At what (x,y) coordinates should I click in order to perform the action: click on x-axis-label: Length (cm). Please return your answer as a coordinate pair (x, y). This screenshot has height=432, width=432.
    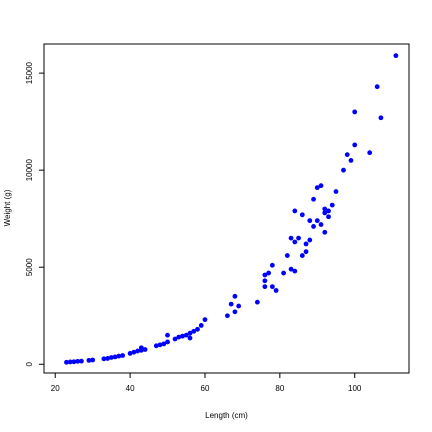
    Looking at the image, I should click on (226, 415).